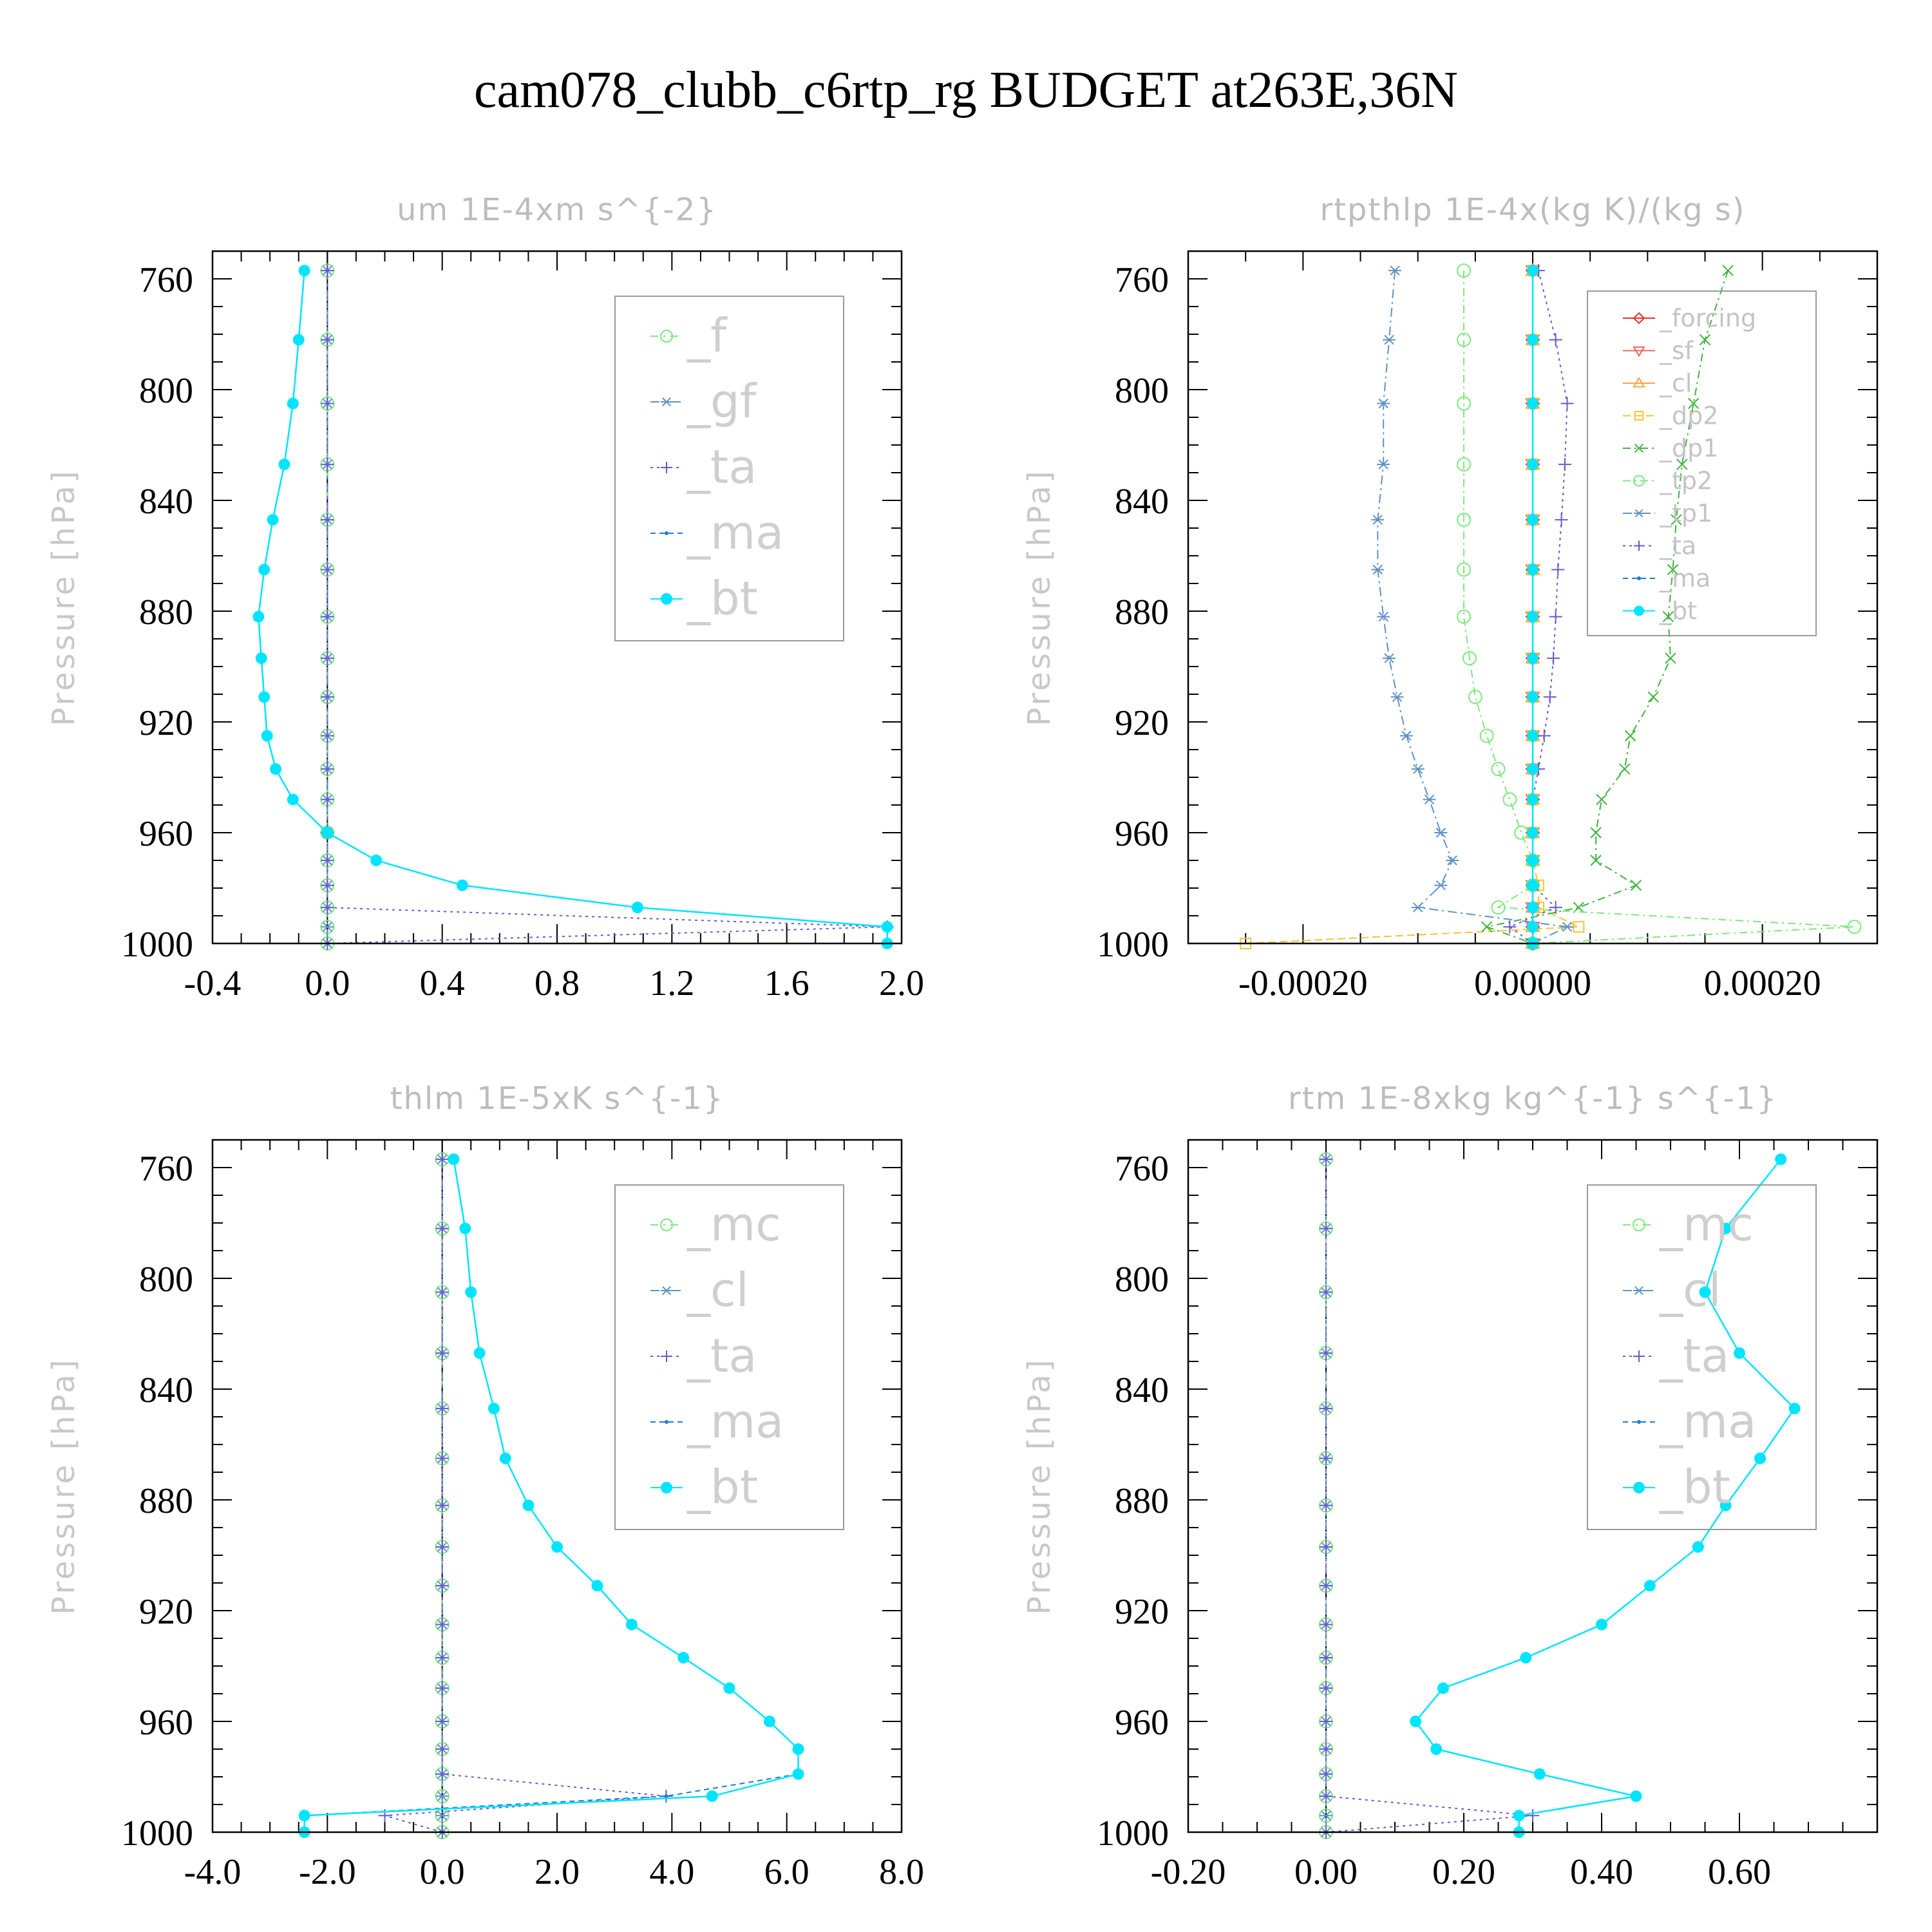 The image size is (1932, 1932). What do you see at coordinates (1659, 546) in the screenshot?
I see `legend-item: _ta` at bounding box center [1659, 546].